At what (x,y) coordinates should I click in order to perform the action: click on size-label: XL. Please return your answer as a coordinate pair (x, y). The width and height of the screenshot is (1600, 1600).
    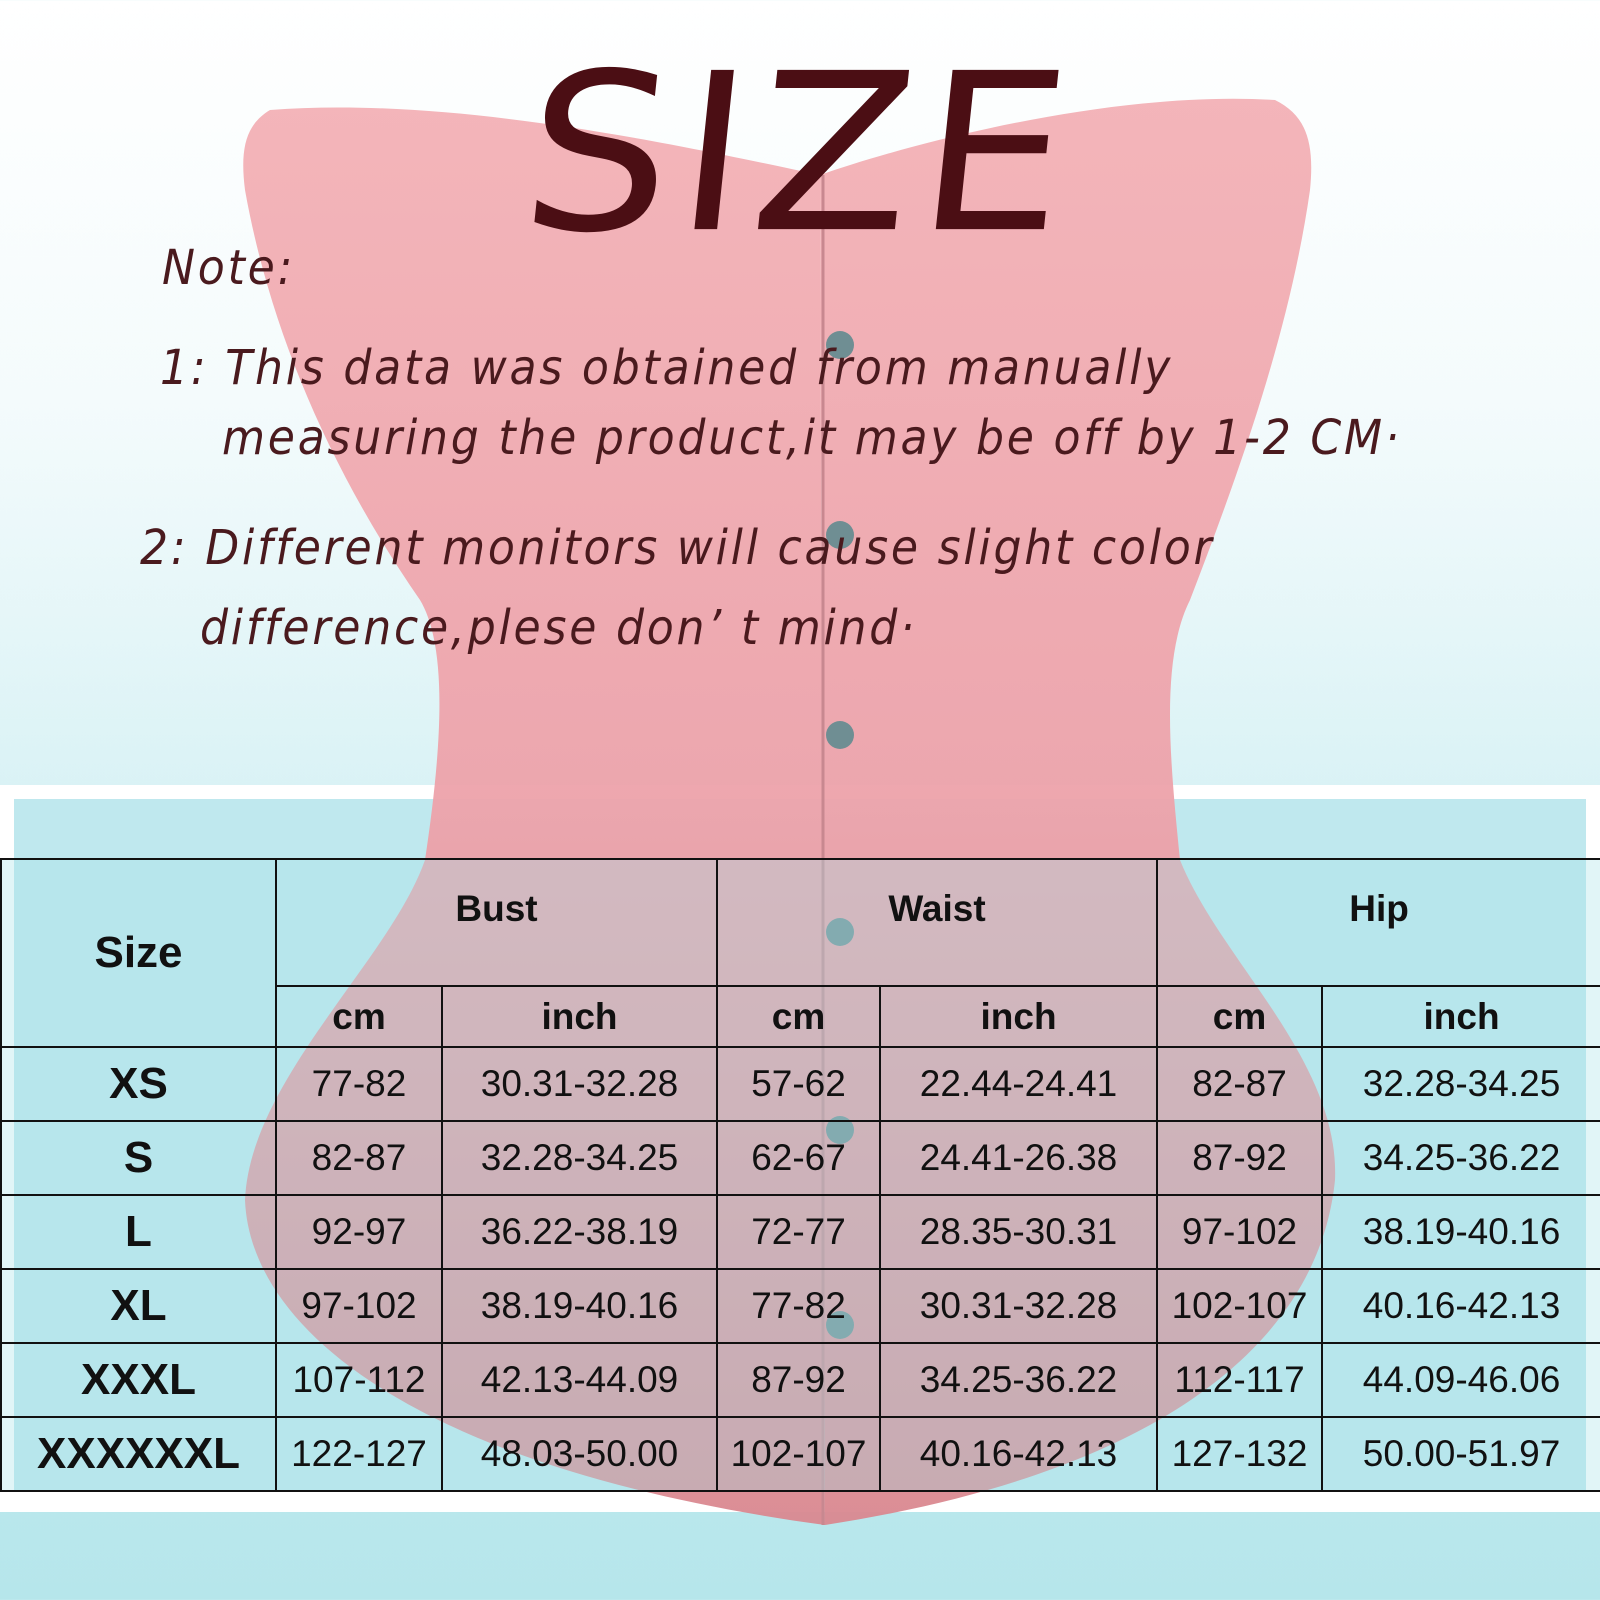
    Looking at the image, I should click on (138, 1306).